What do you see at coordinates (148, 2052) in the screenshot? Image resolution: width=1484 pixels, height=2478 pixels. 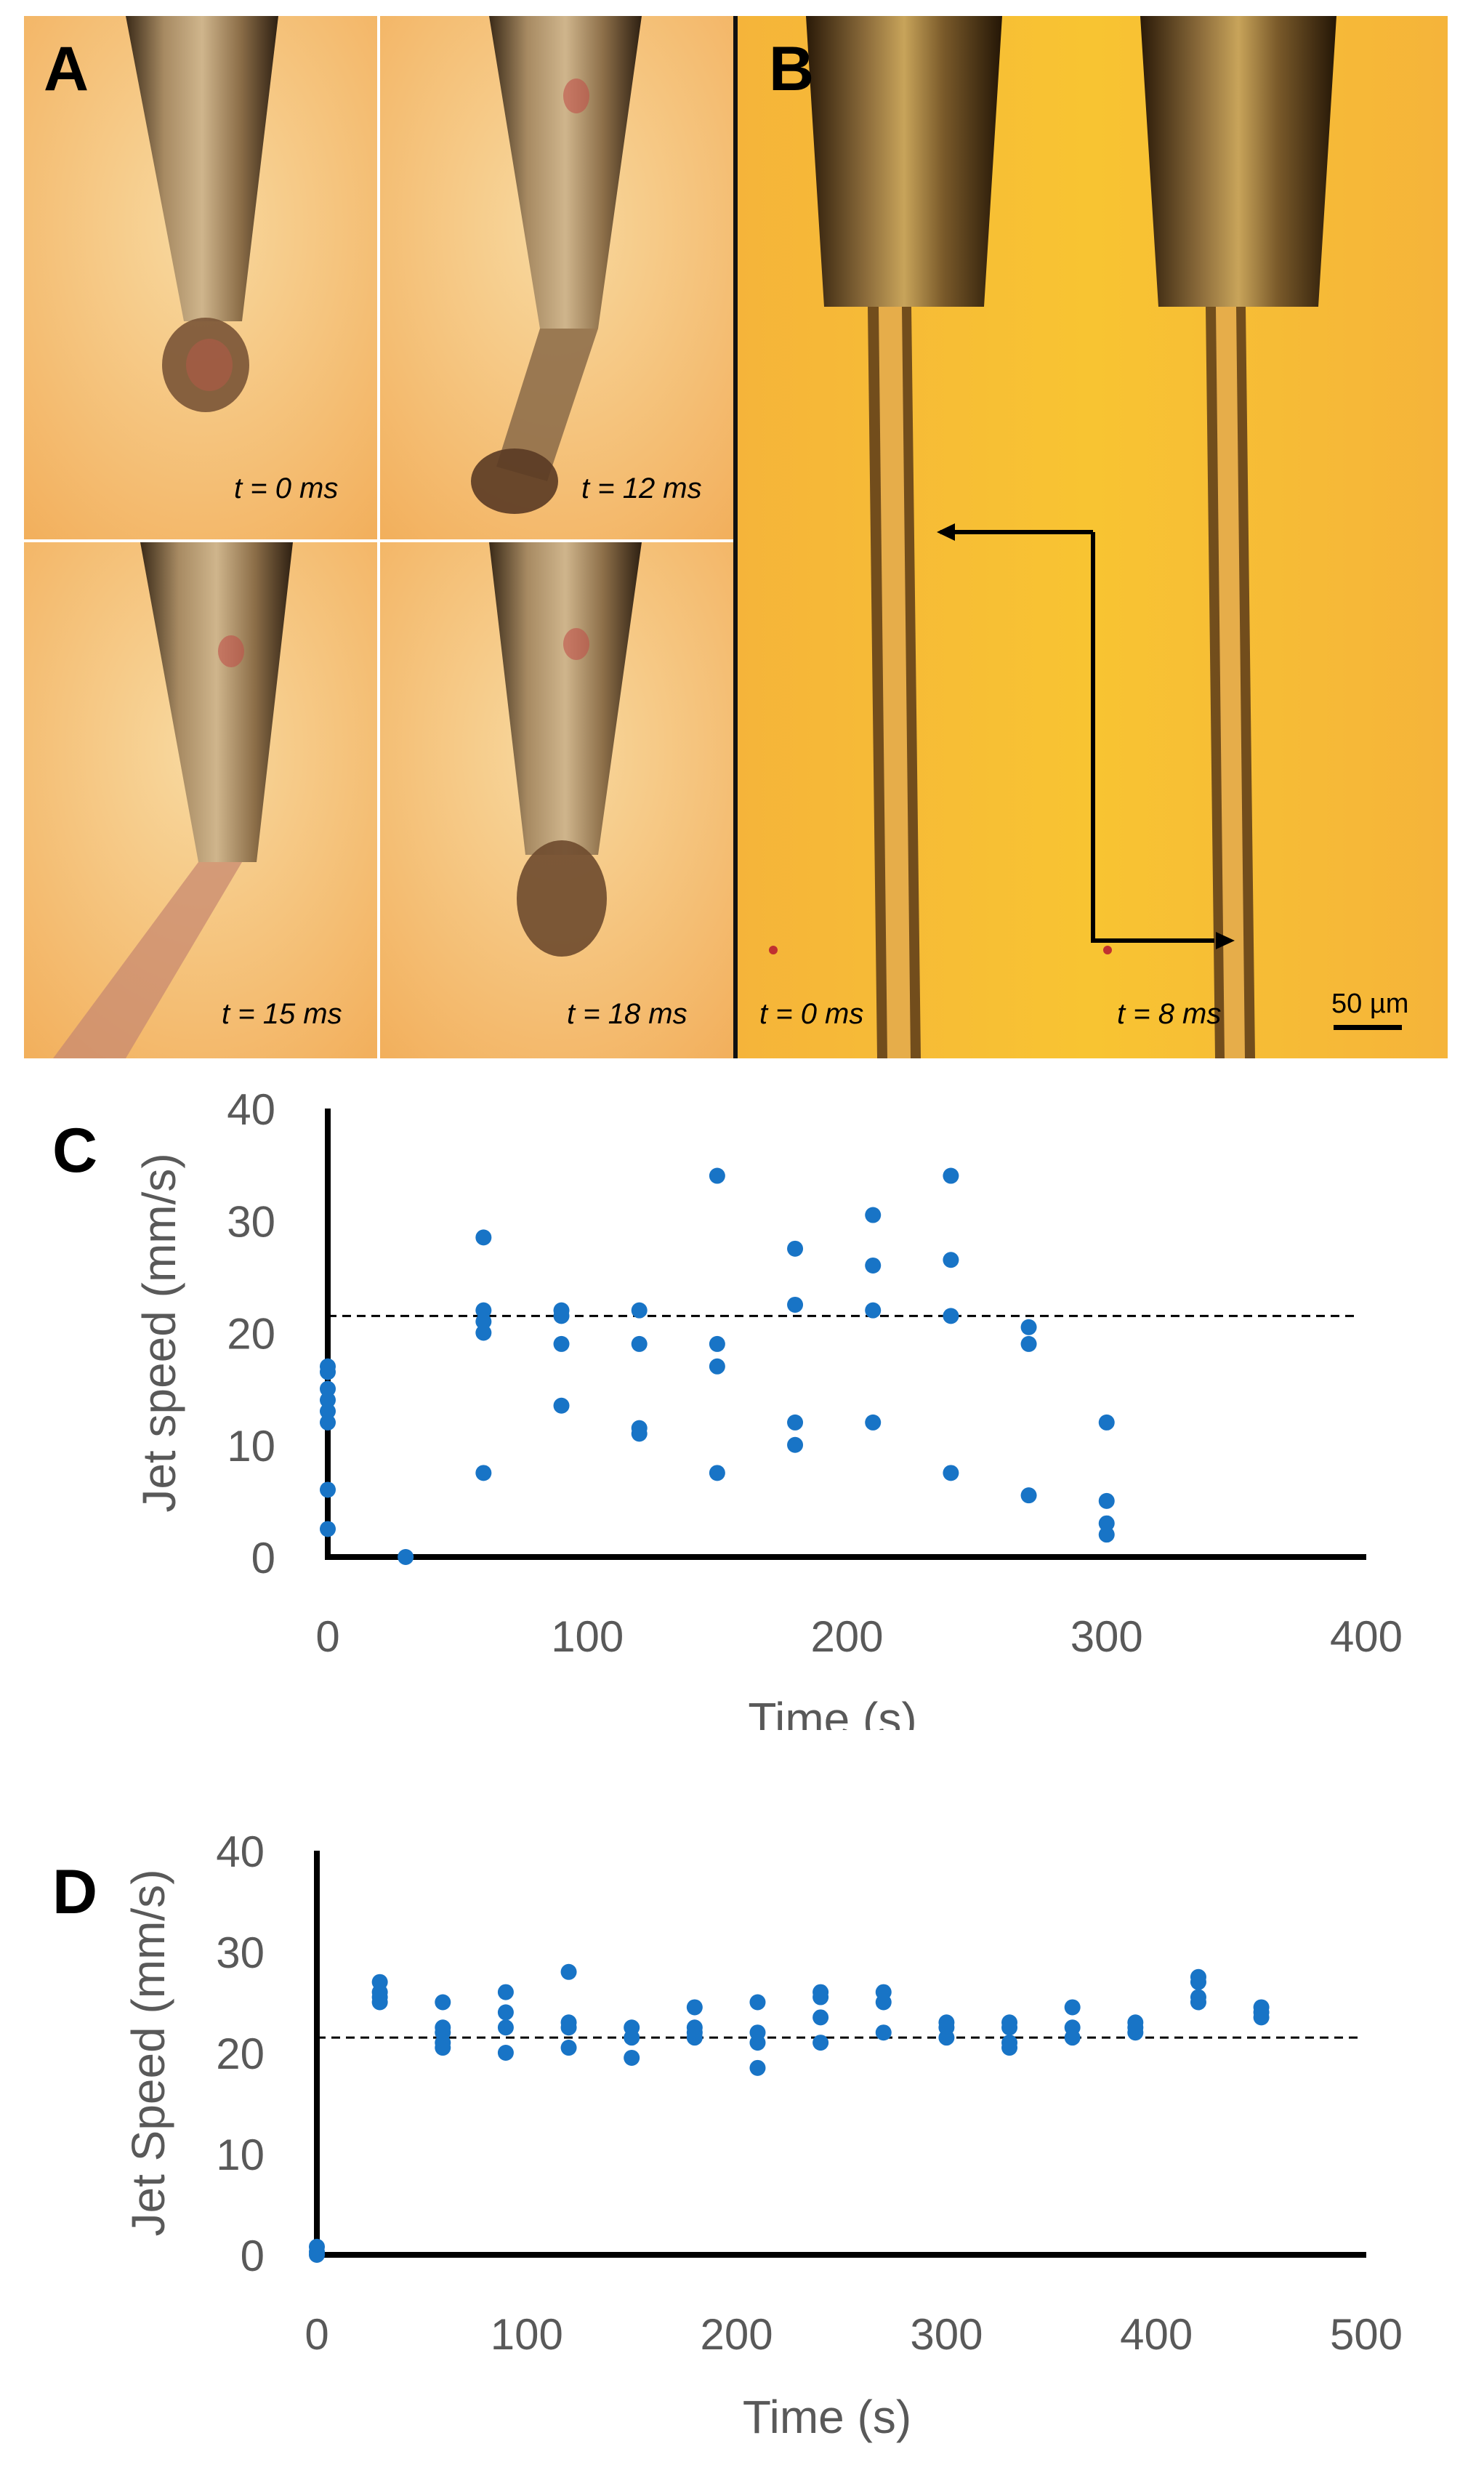 I see `y-axis-title: Jet Speed (mm/s)` at bounding box center [148, 2052].